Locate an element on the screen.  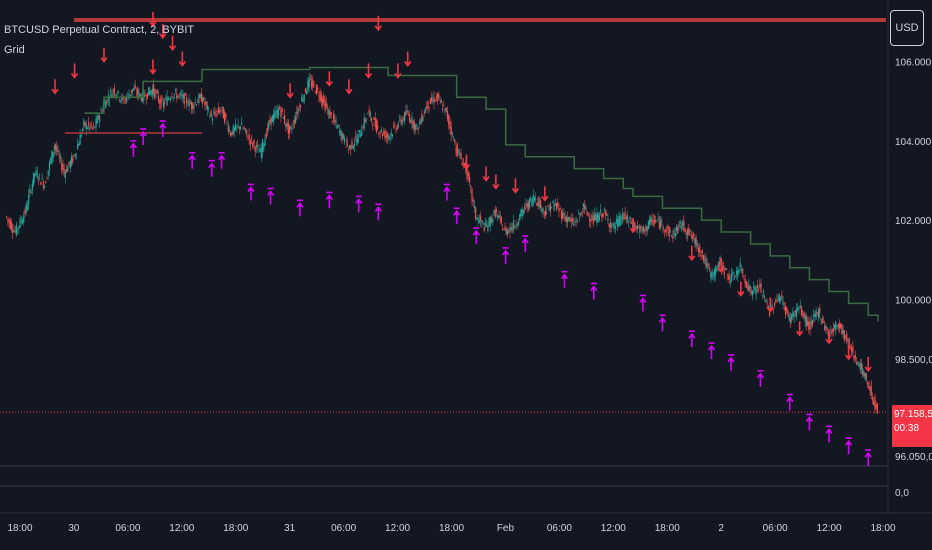
sub-pane-tick-label: 0,0 is located at coordinates (902, 493).